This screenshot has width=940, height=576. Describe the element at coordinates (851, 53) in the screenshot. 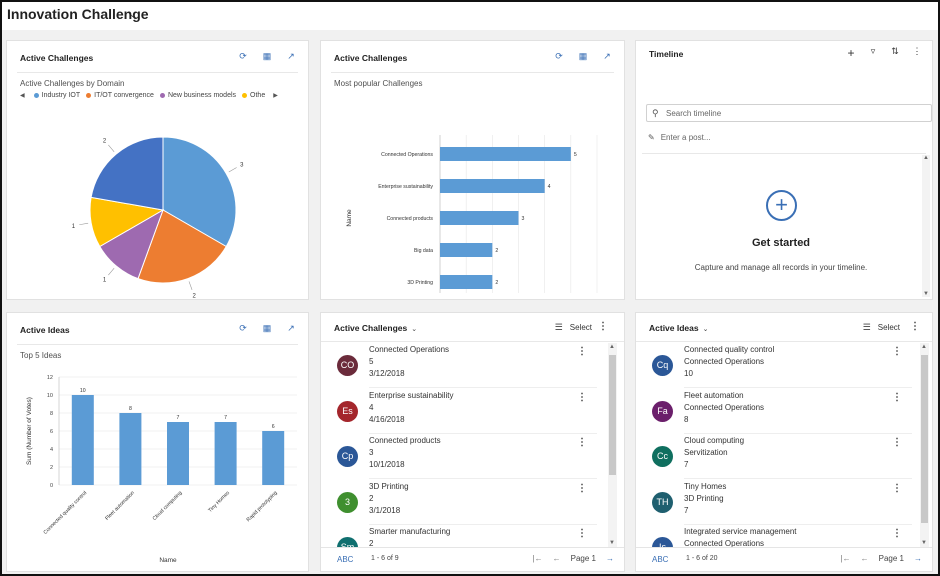

I see `add-icon: +` at that location.